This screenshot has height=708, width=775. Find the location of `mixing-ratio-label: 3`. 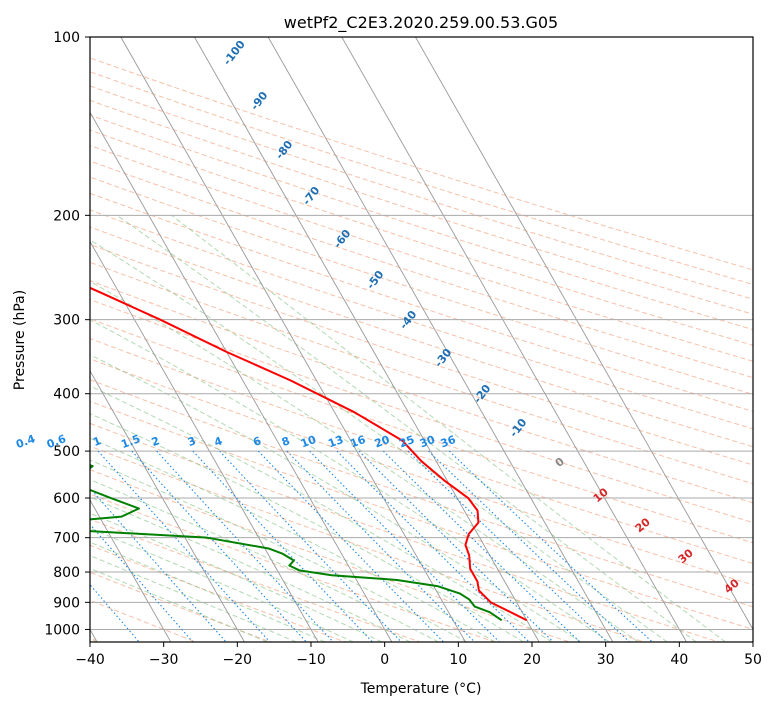

mixing-ratio-label: 3 is located at coordinates (192, 441).